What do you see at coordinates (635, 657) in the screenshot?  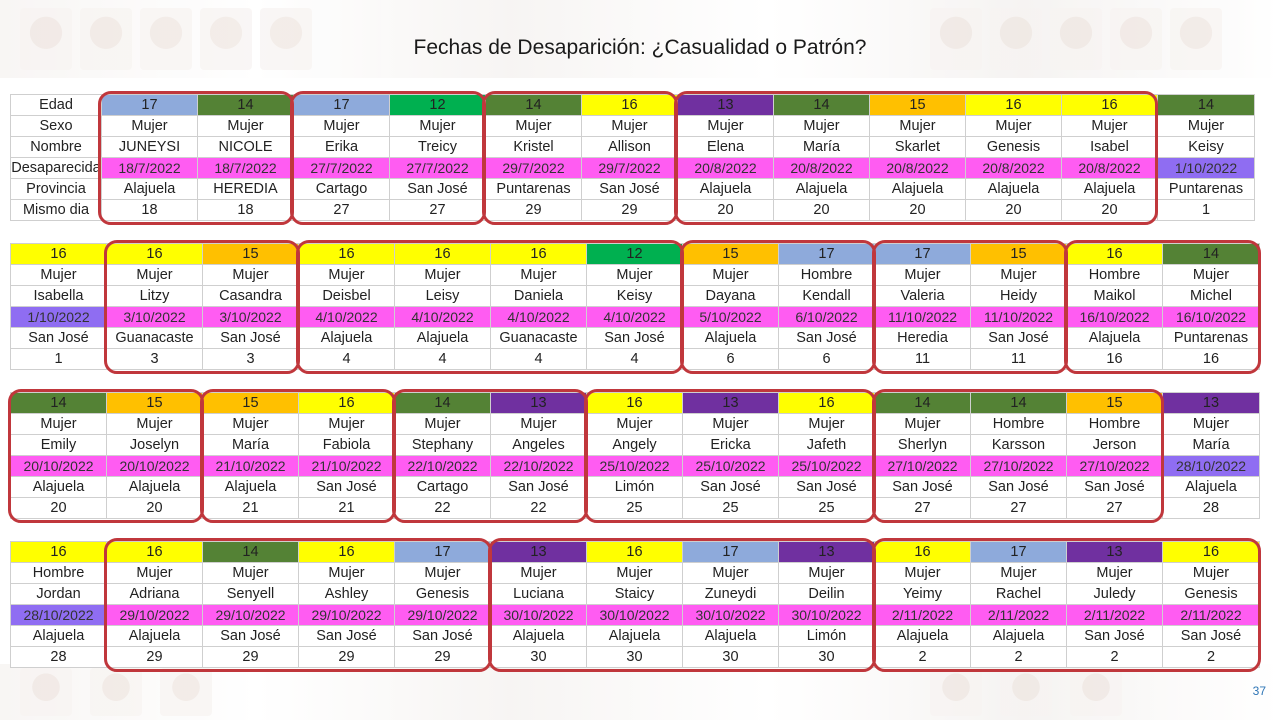 I see `table-row: 28 29 29 29 29 30 30 30 30 2 2 2 2` at bounding box center [635, 657].